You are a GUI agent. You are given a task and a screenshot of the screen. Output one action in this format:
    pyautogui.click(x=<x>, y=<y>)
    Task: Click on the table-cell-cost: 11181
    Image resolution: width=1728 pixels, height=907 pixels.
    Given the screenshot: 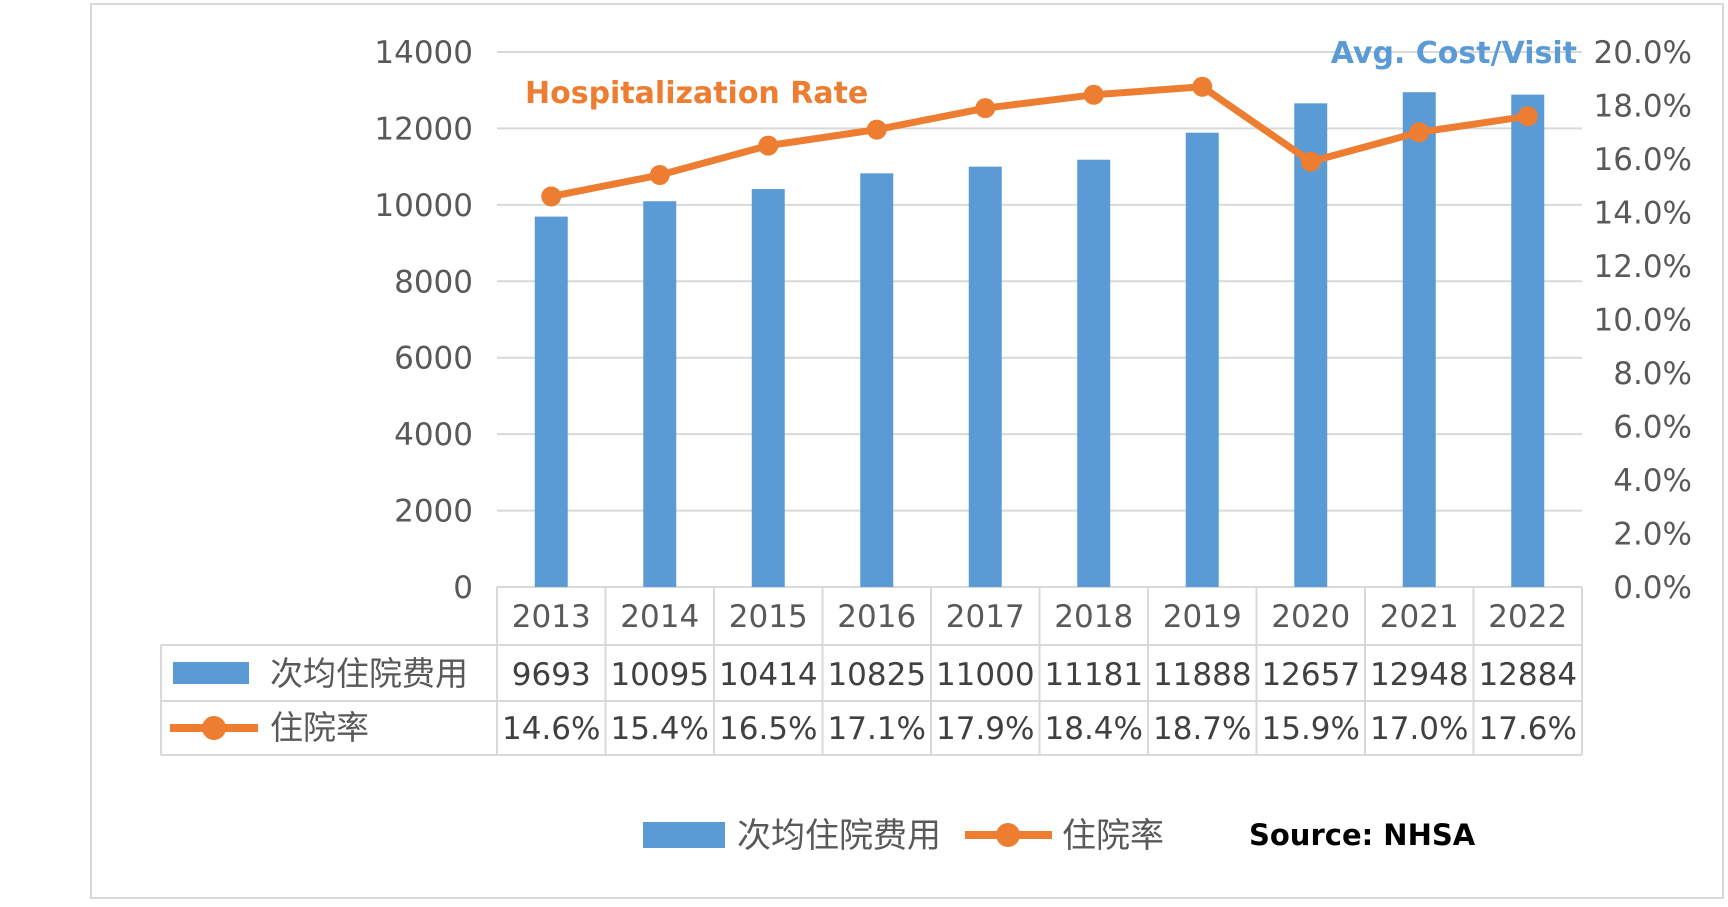 What is the action you would take?
    pyautogui.click(x=1093, y=675)
    